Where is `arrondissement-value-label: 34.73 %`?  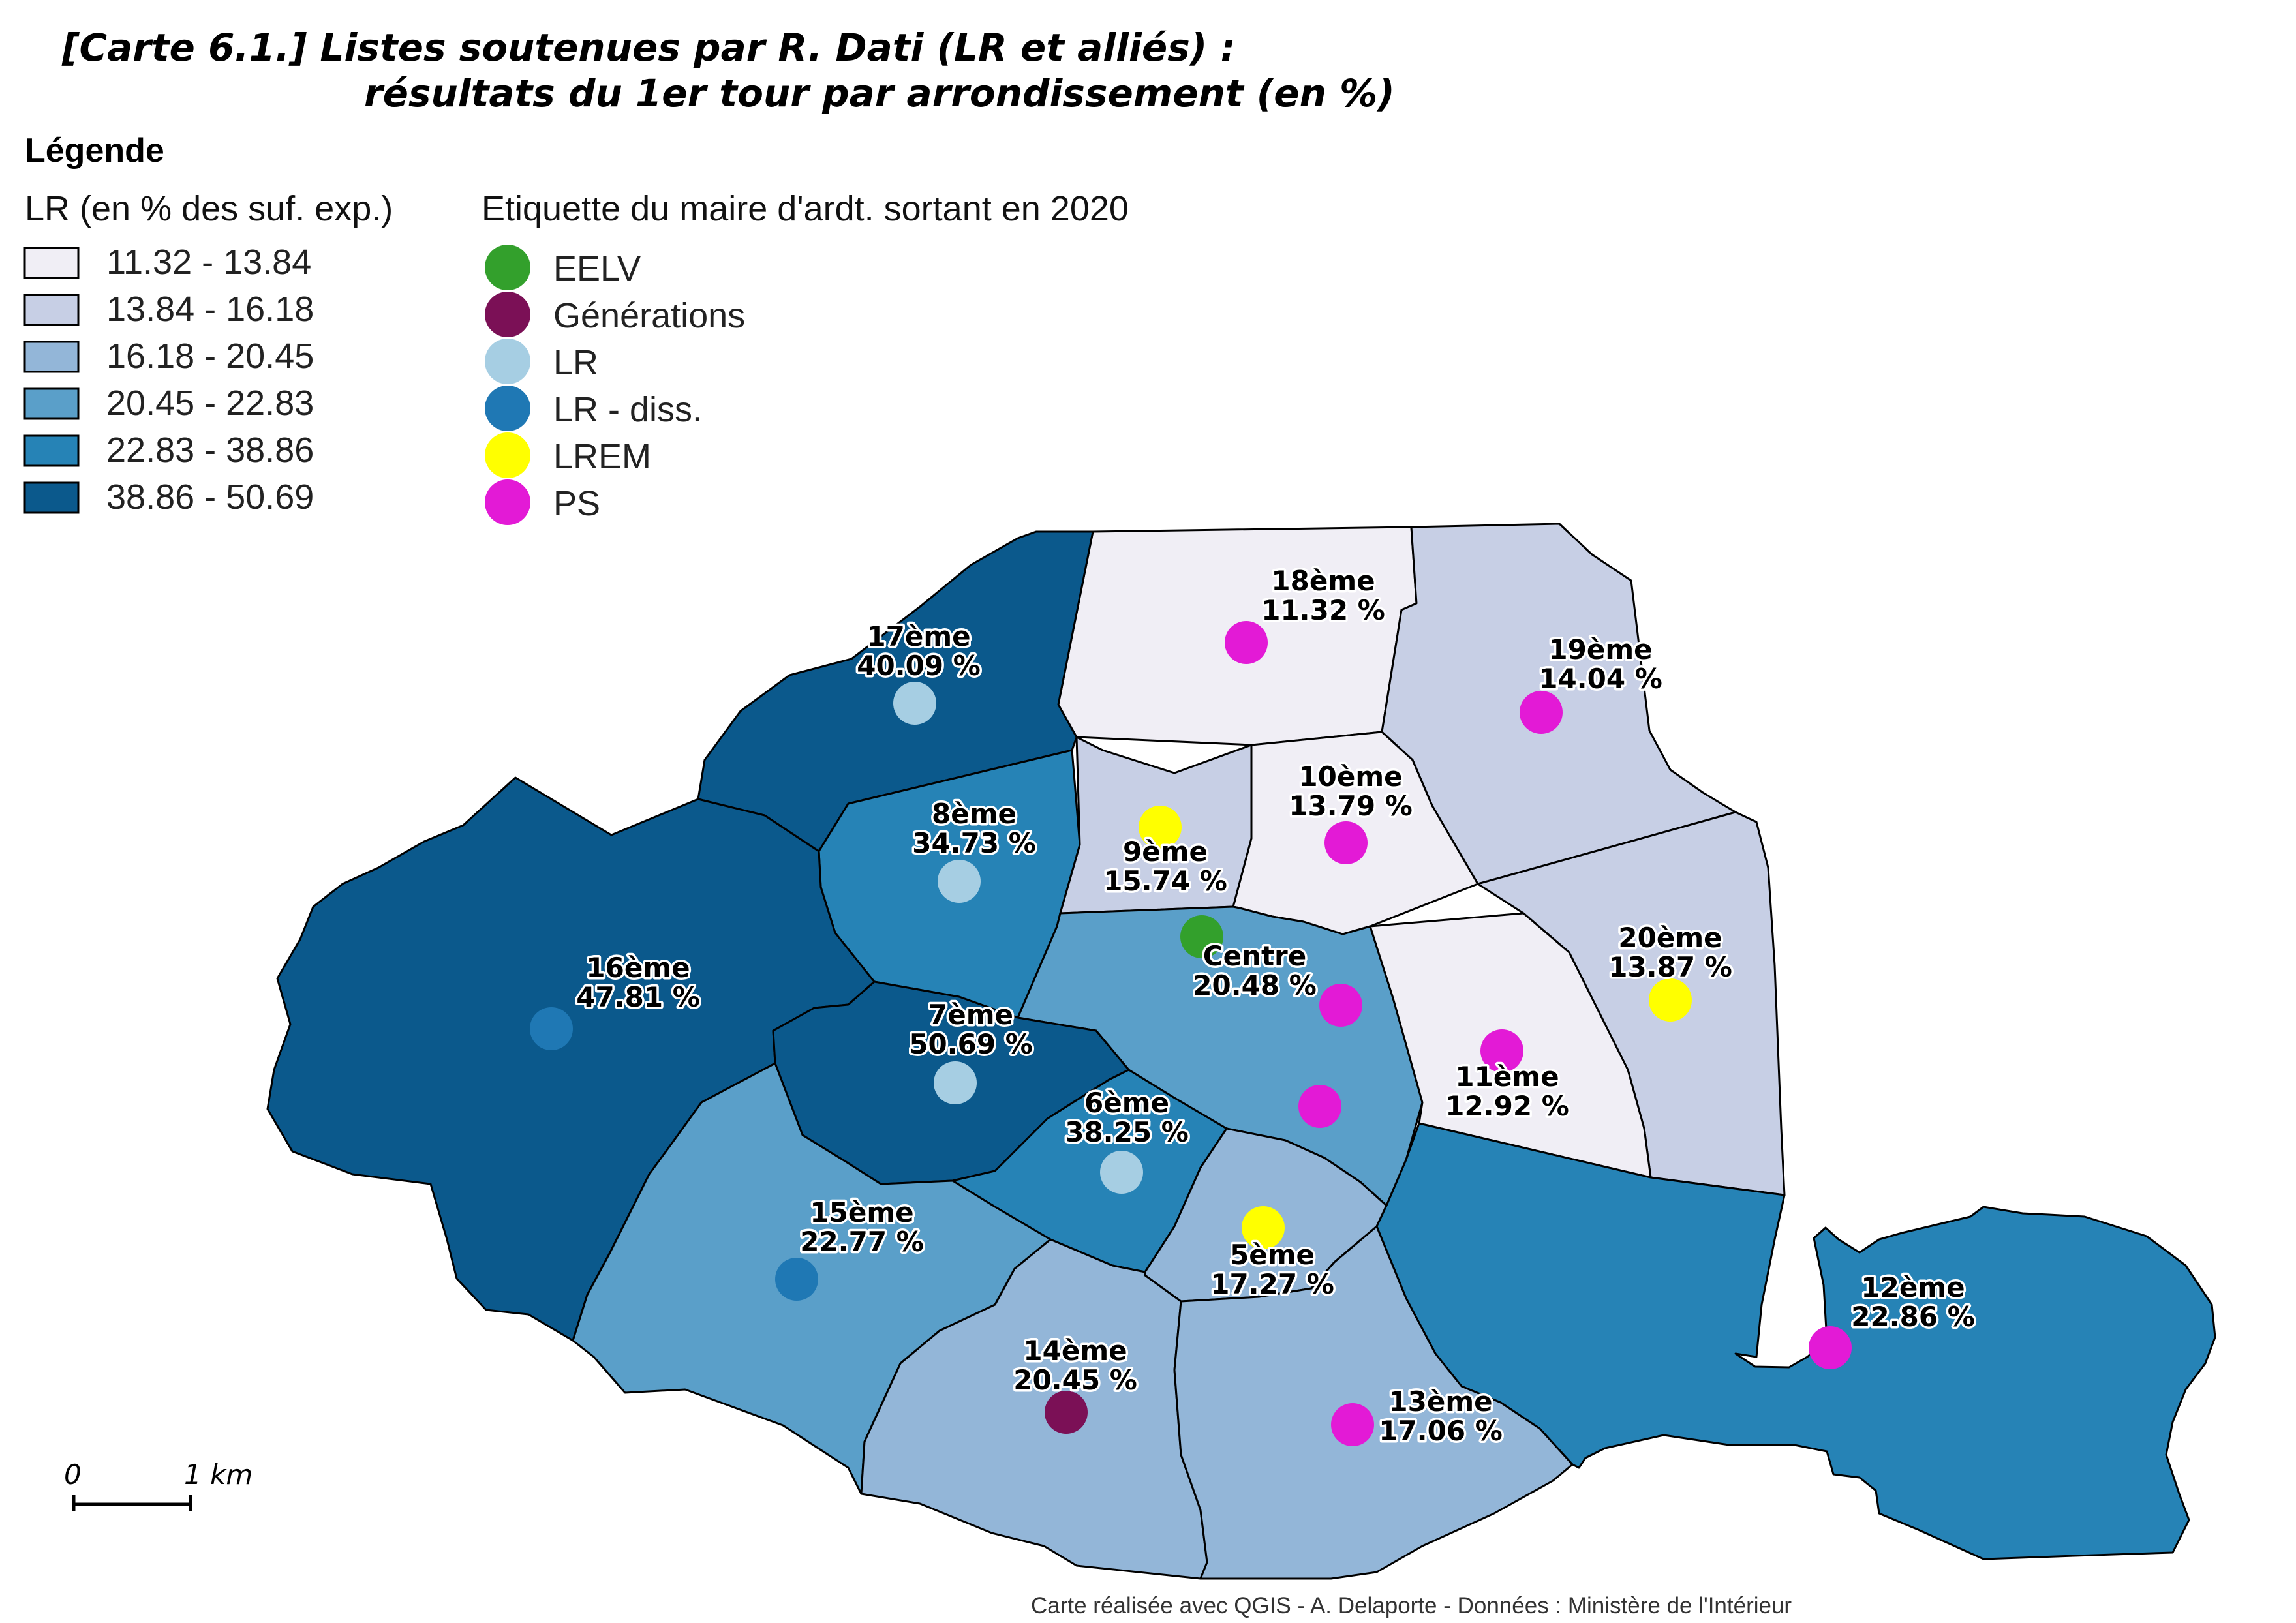
arrondissement-value-label: 34.73 % is located at coordinates (974, 843).